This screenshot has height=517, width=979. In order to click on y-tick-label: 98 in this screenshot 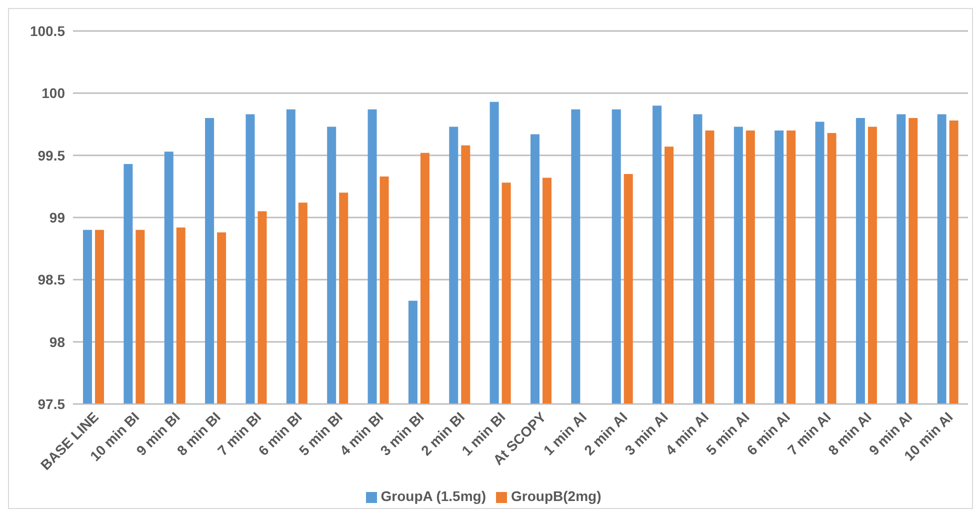, I will do `click(57, 342)`.